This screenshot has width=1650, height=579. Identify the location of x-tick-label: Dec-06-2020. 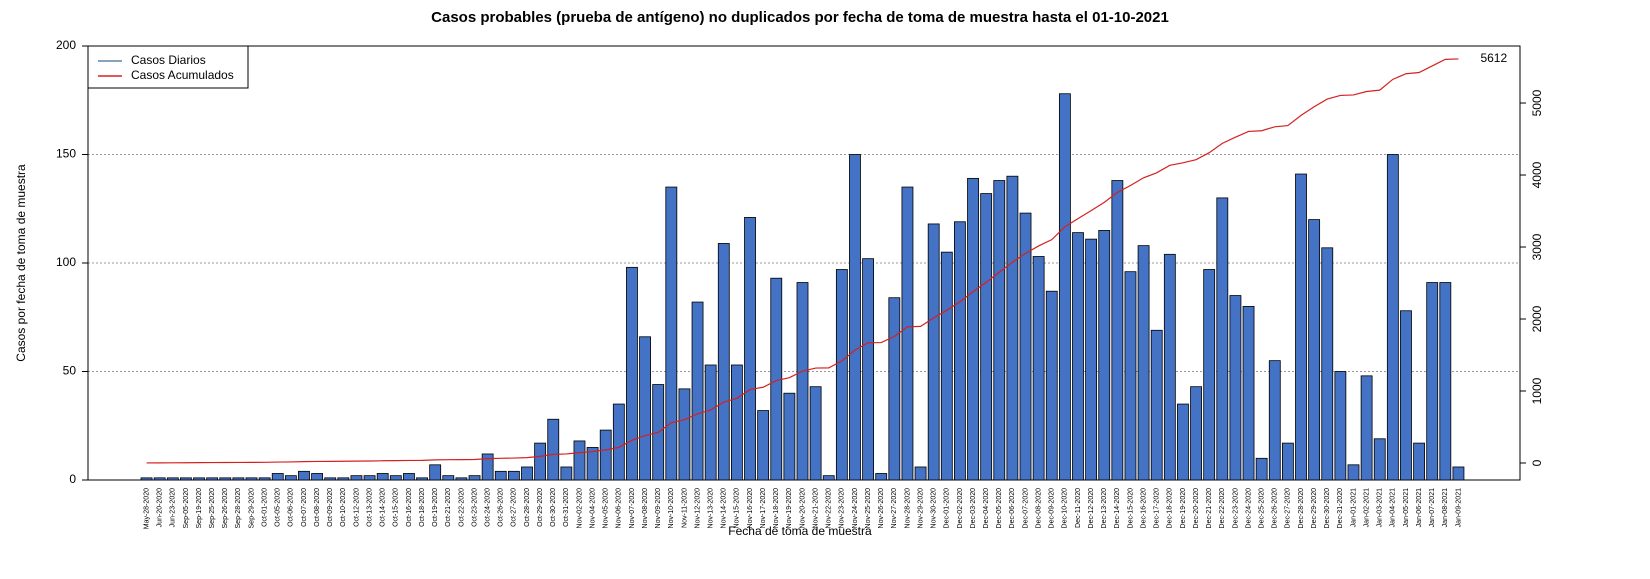
(1012, 508).